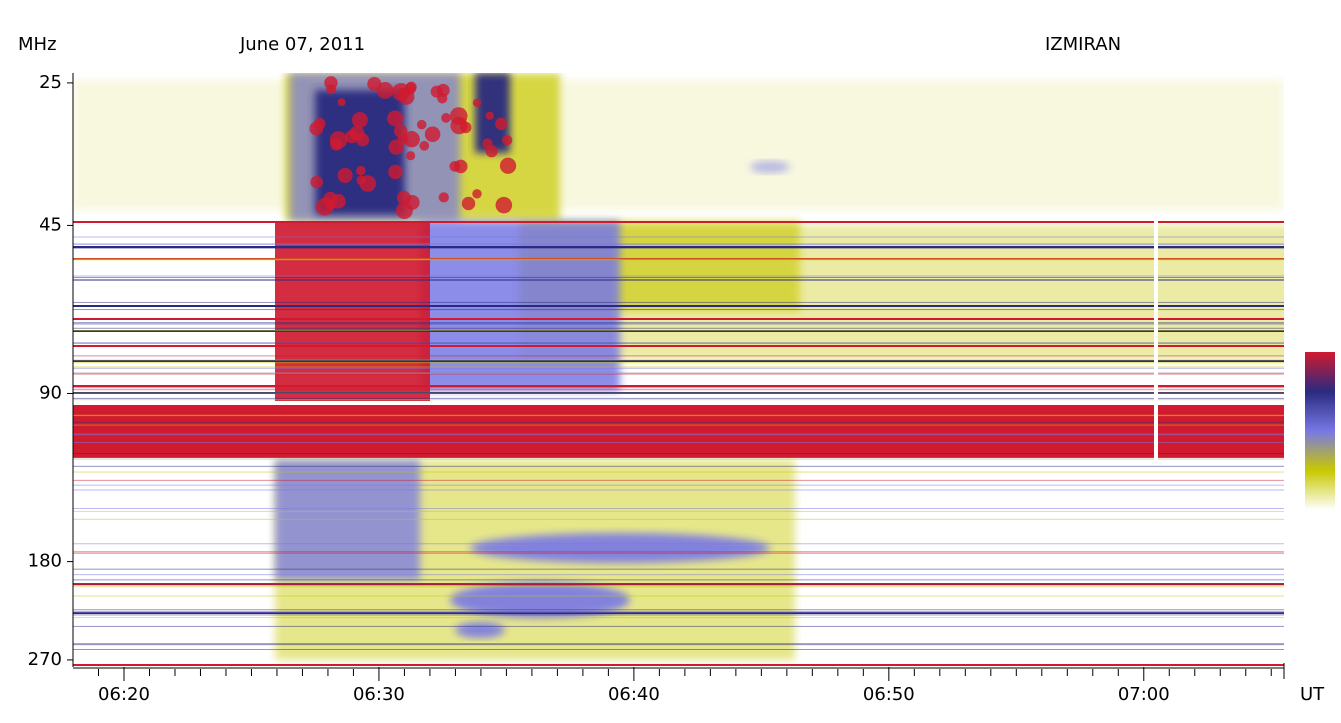  Describe the element at coordinates (50, 393) in the screenshot. I see `y-tick-label: 90` at that location.